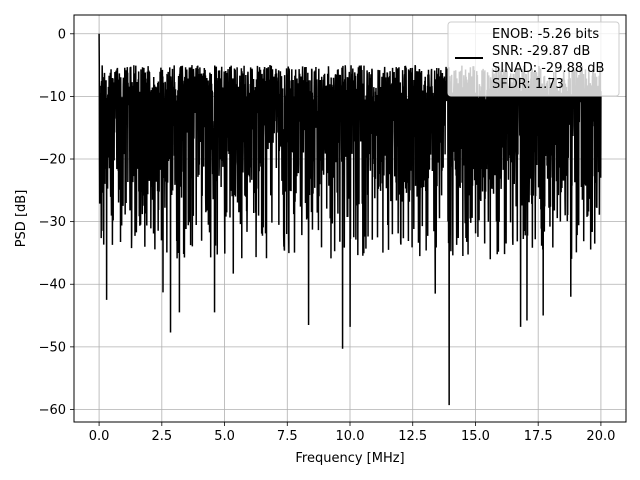  I want to click on y-tick-label: −40, so click(52, 285).